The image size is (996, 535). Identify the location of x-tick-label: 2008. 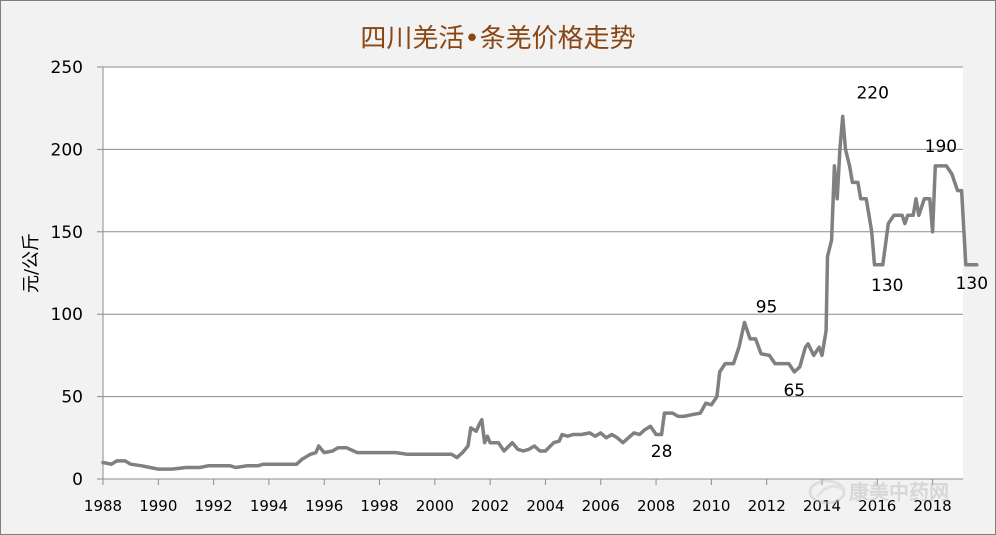
(656, 506).